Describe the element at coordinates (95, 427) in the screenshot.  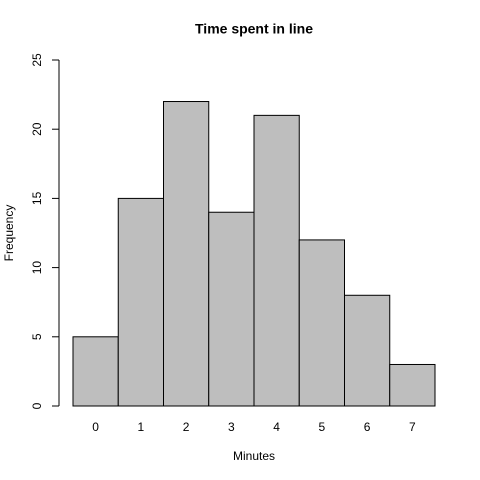
I see `x-tick-label: 0` at that location.